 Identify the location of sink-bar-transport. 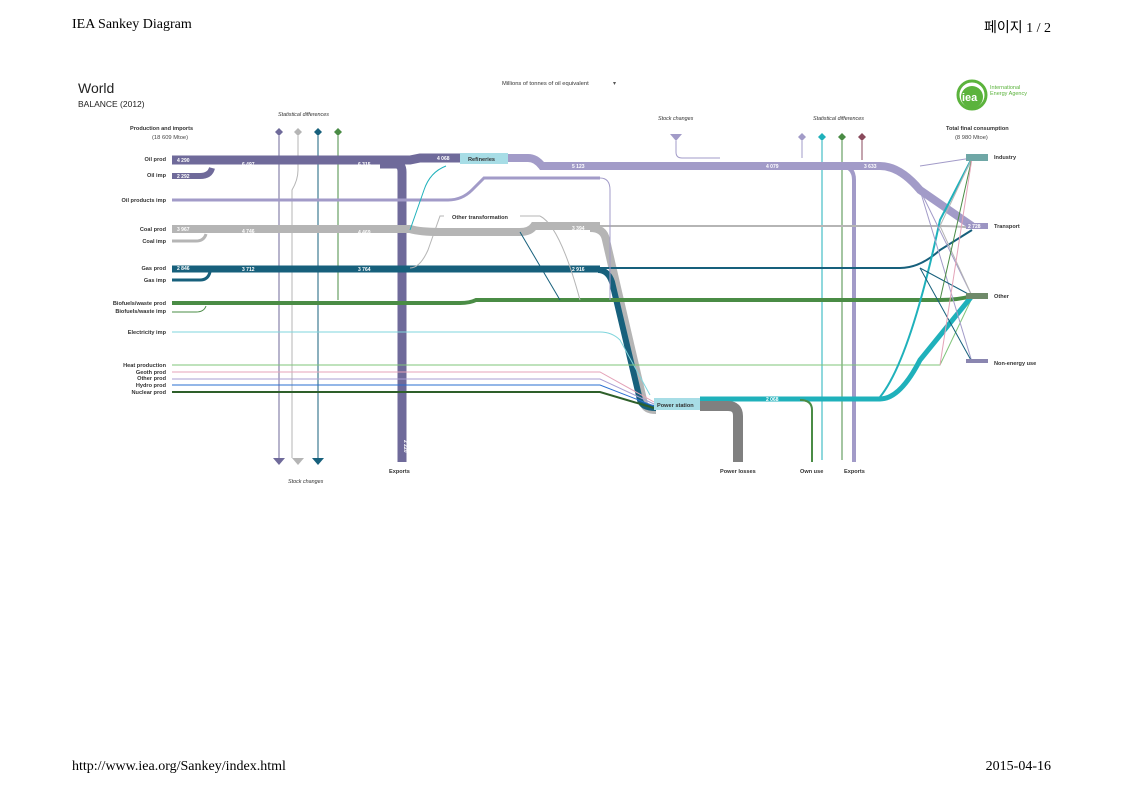
(977, 226).